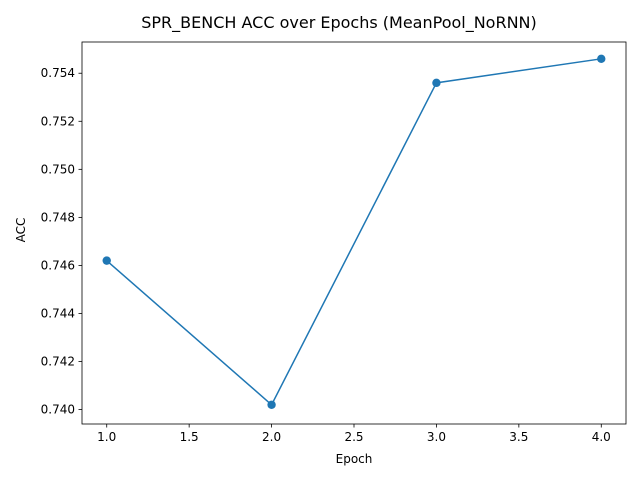 The image size is (640, 480). I want to click on y-tick-label: 0.742, so click(58, 362).